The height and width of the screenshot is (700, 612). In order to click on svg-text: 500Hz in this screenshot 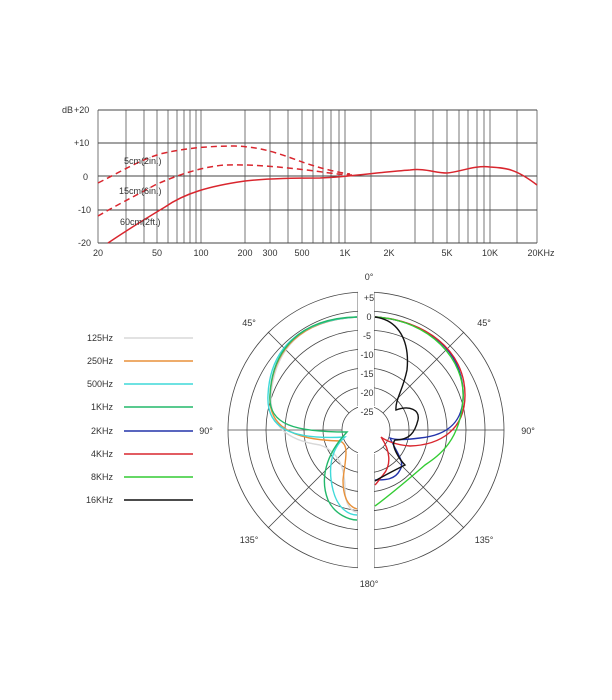, I will do `click(100, 384)`.